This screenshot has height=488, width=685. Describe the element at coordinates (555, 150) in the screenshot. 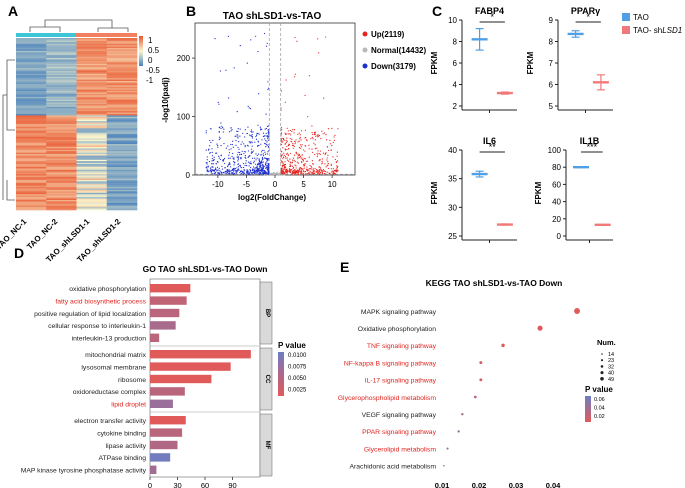

I see `y-tick-label: 100` at that location.